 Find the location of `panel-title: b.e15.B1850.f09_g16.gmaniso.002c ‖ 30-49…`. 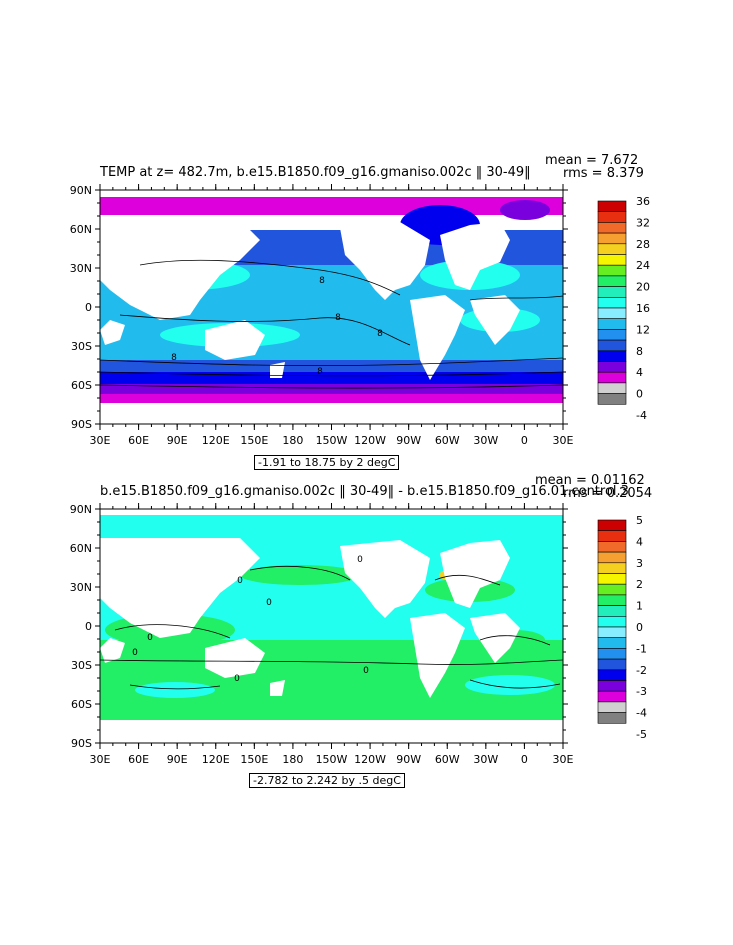

panel-title: b.e15.B1850.f09_g16.gmaniso.002c ‖ 30-49… is located at coordinates (364, 491).